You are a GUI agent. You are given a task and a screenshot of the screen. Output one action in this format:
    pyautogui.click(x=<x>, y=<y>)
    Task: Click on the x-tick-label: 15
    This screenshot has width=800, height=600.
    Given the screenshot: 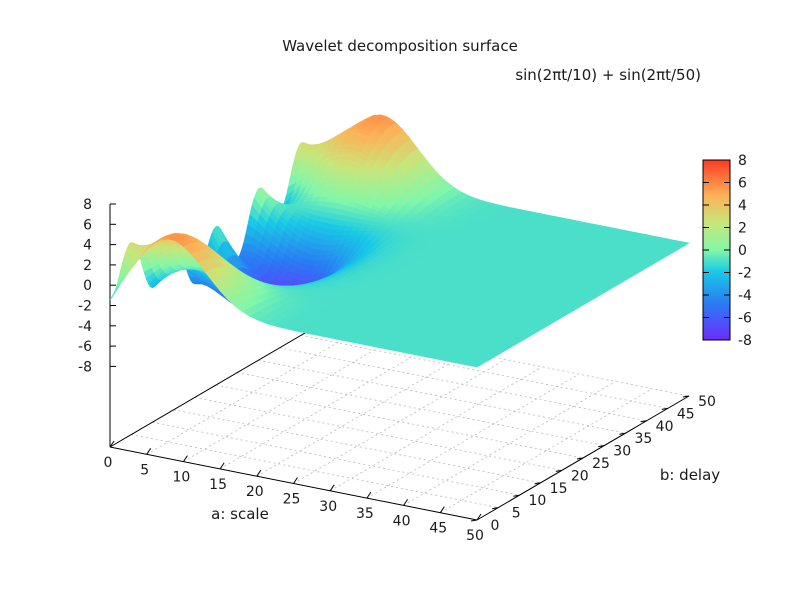 What is the action you would take?
    pyautogui.click(x=218, y=485)
    